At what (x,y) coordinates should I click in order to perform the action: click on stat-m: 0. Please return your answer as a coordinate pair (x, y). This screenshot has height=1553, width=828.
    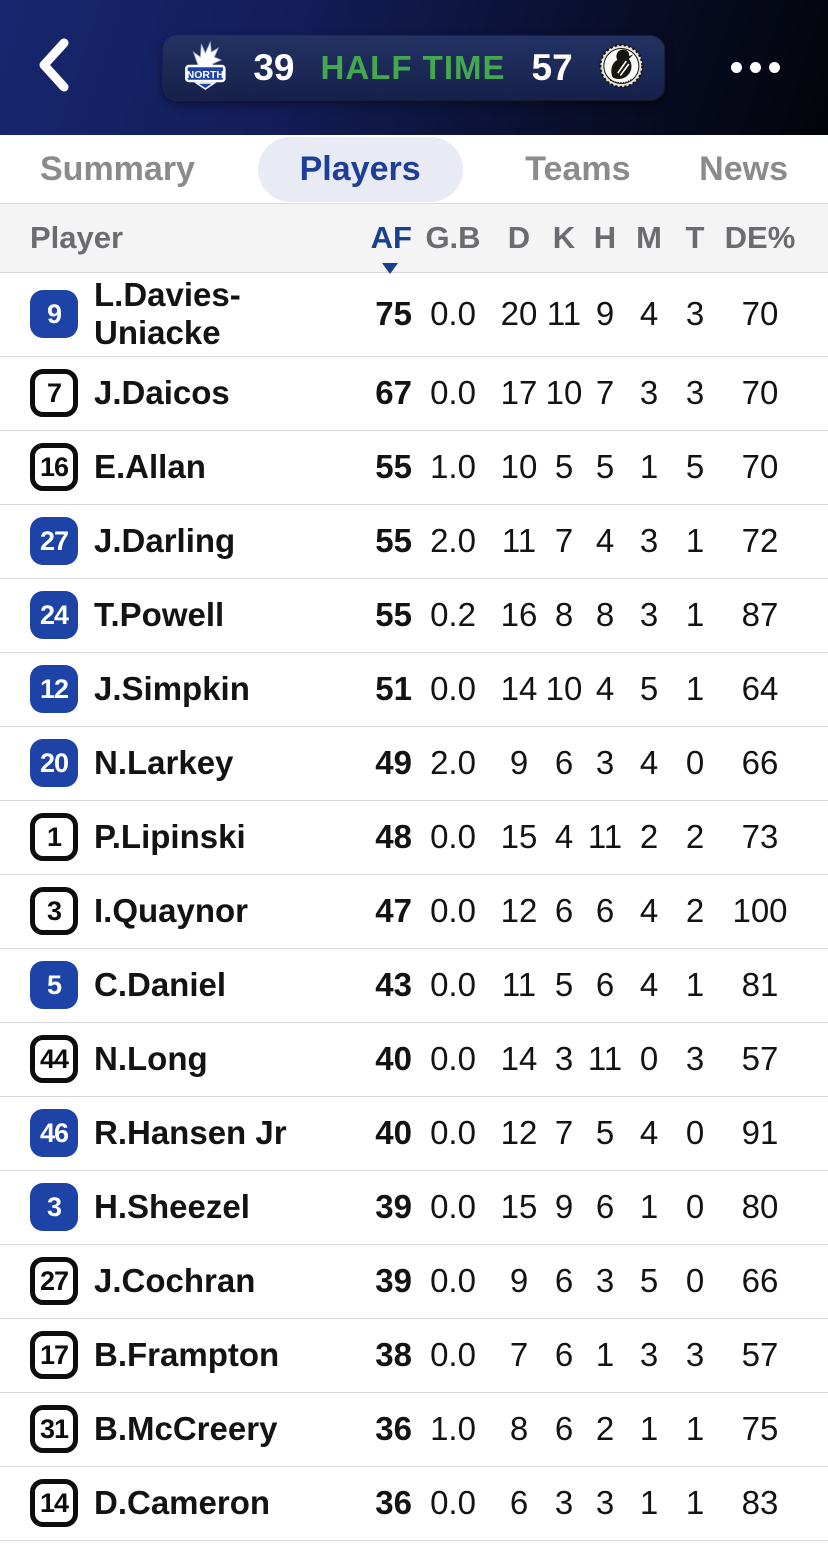
    Looking at the image, I should click on (649, 1059).